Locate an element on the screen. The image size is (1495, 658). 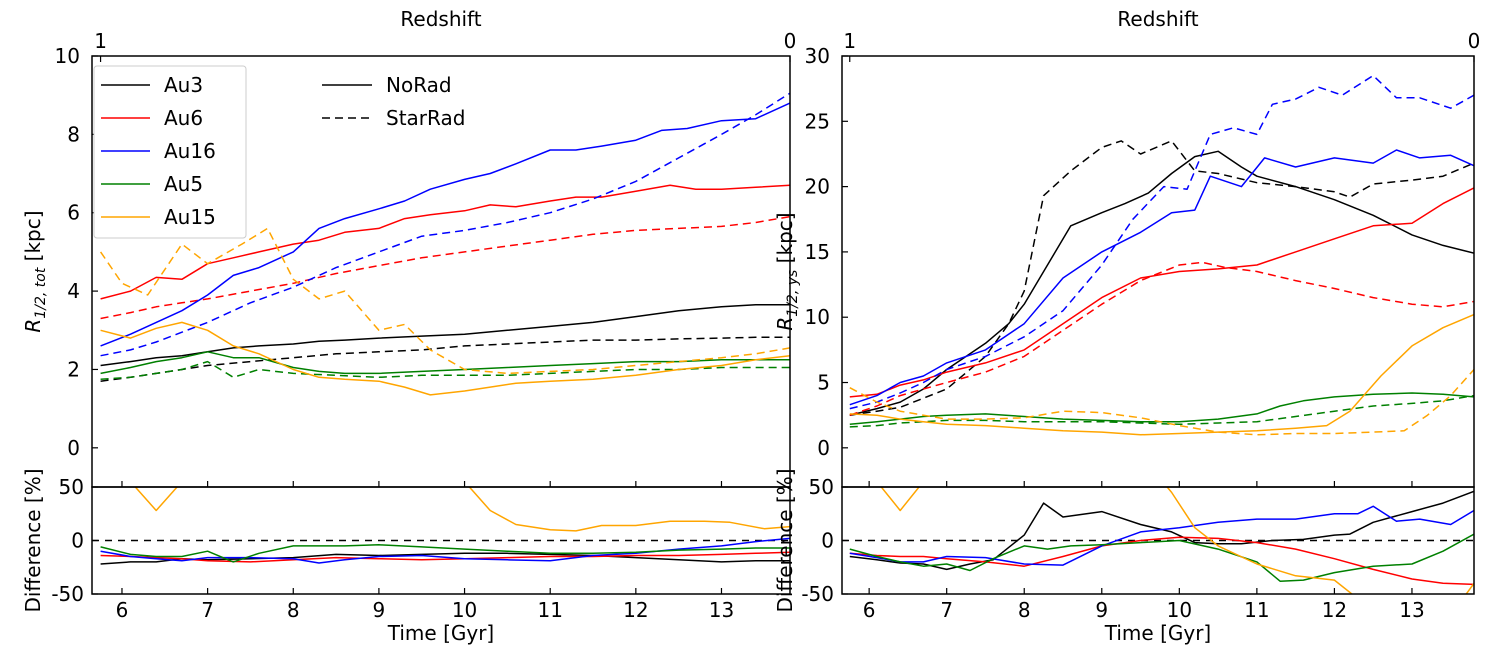
legend-box is located at coordinates (170, 152).